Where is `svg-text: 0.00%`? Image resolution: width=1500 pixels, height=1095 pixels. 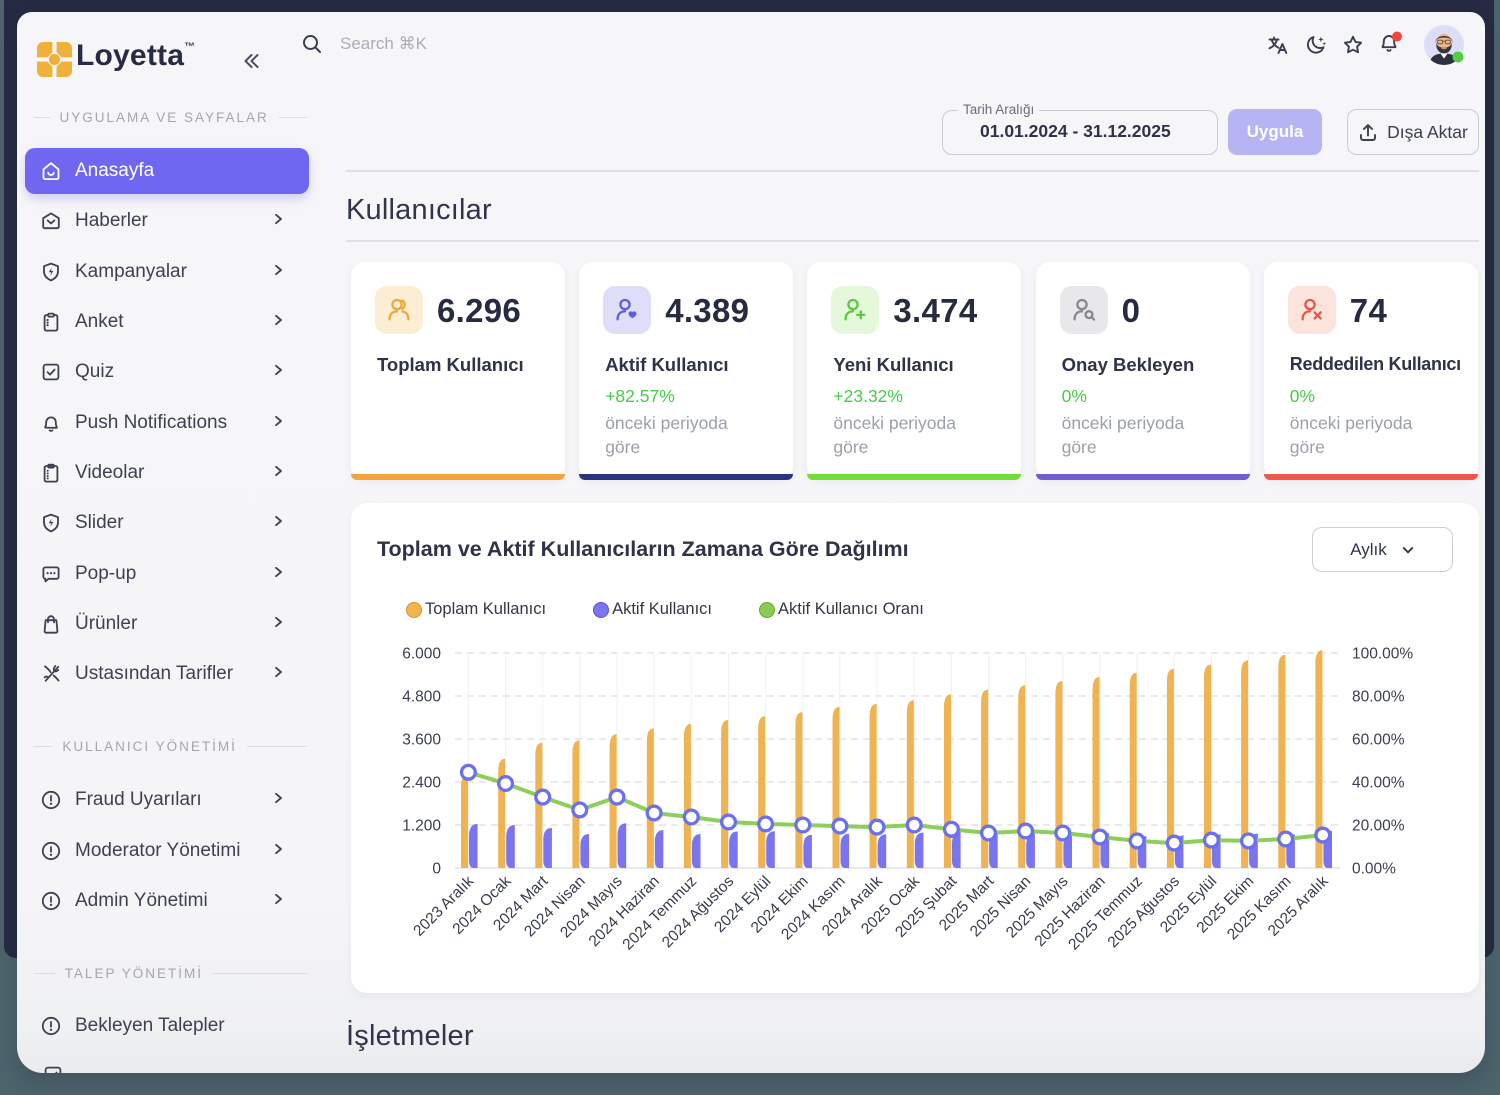
svg-text: 0.00% is located at coordinates (1374, 869).